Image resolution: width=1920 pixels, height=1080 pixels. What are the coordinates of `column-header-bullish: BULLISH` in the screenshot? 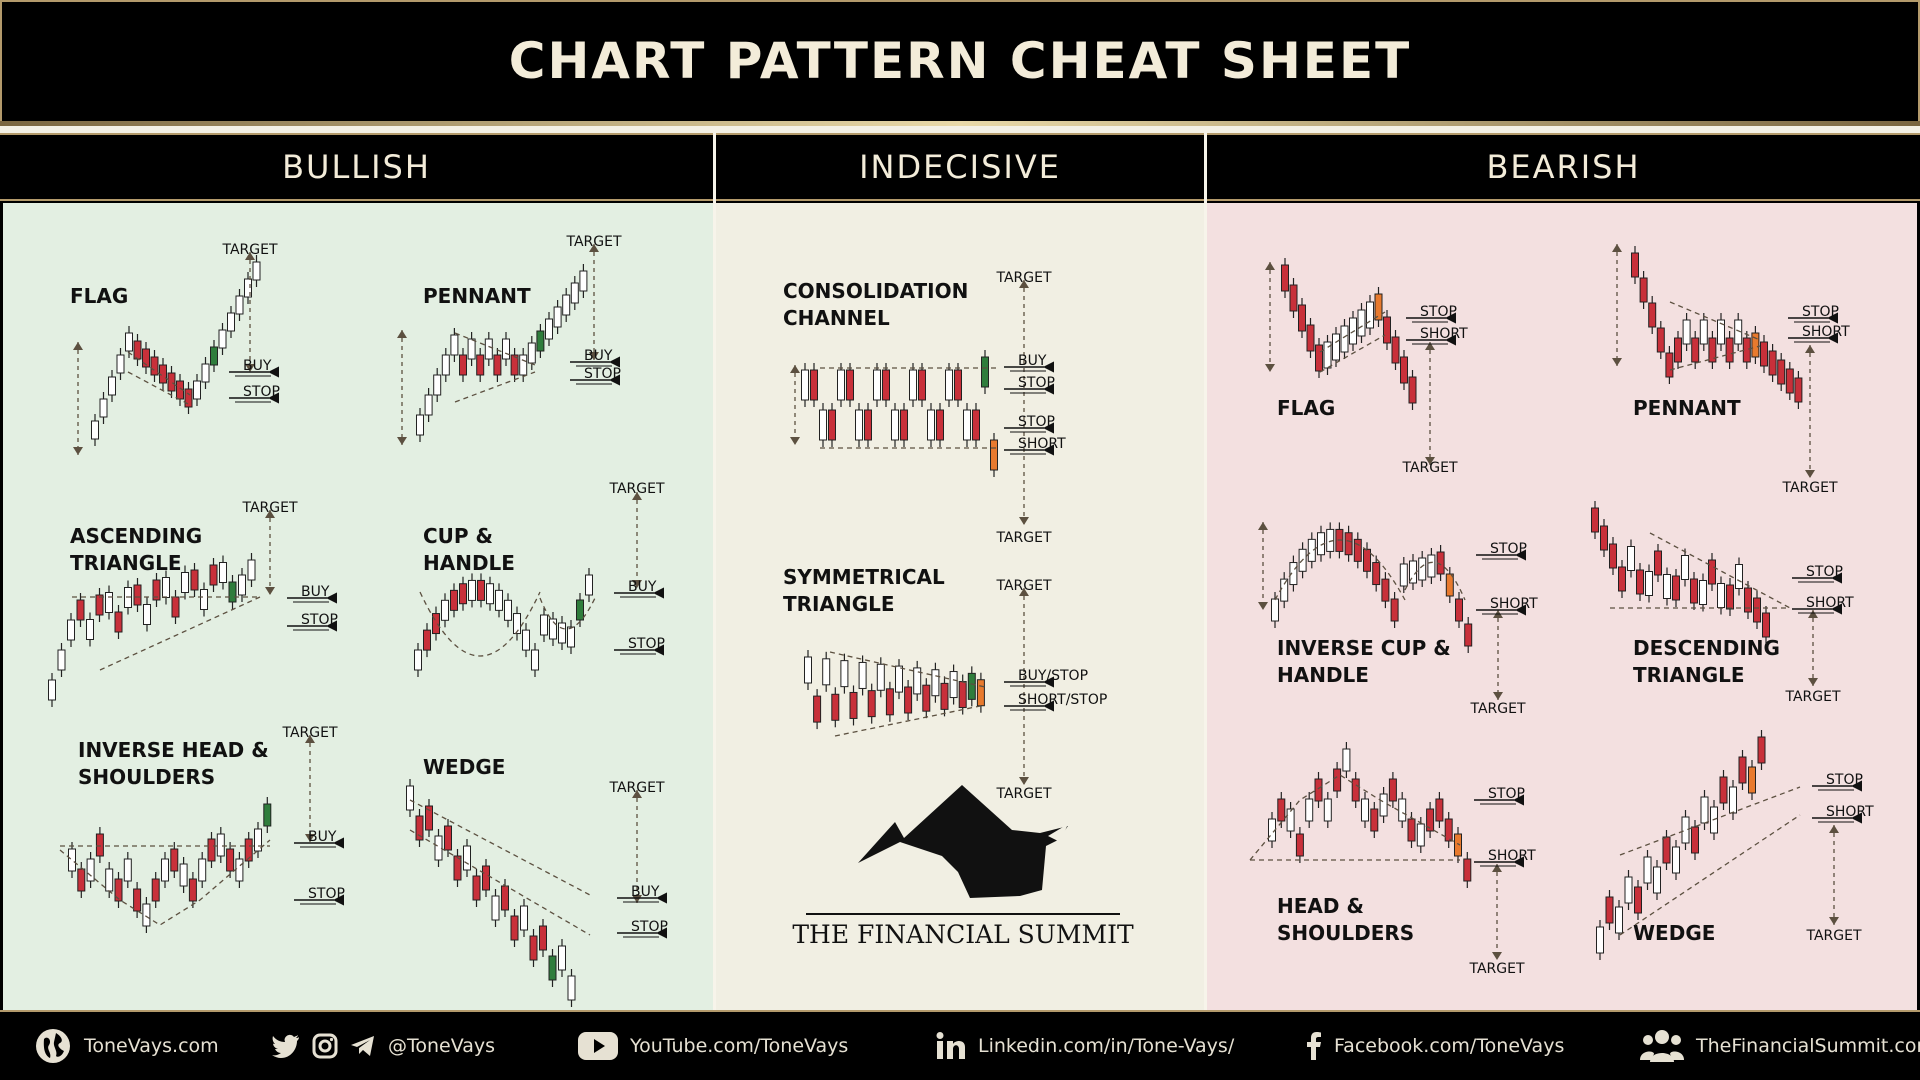 It's located at (356, 167).